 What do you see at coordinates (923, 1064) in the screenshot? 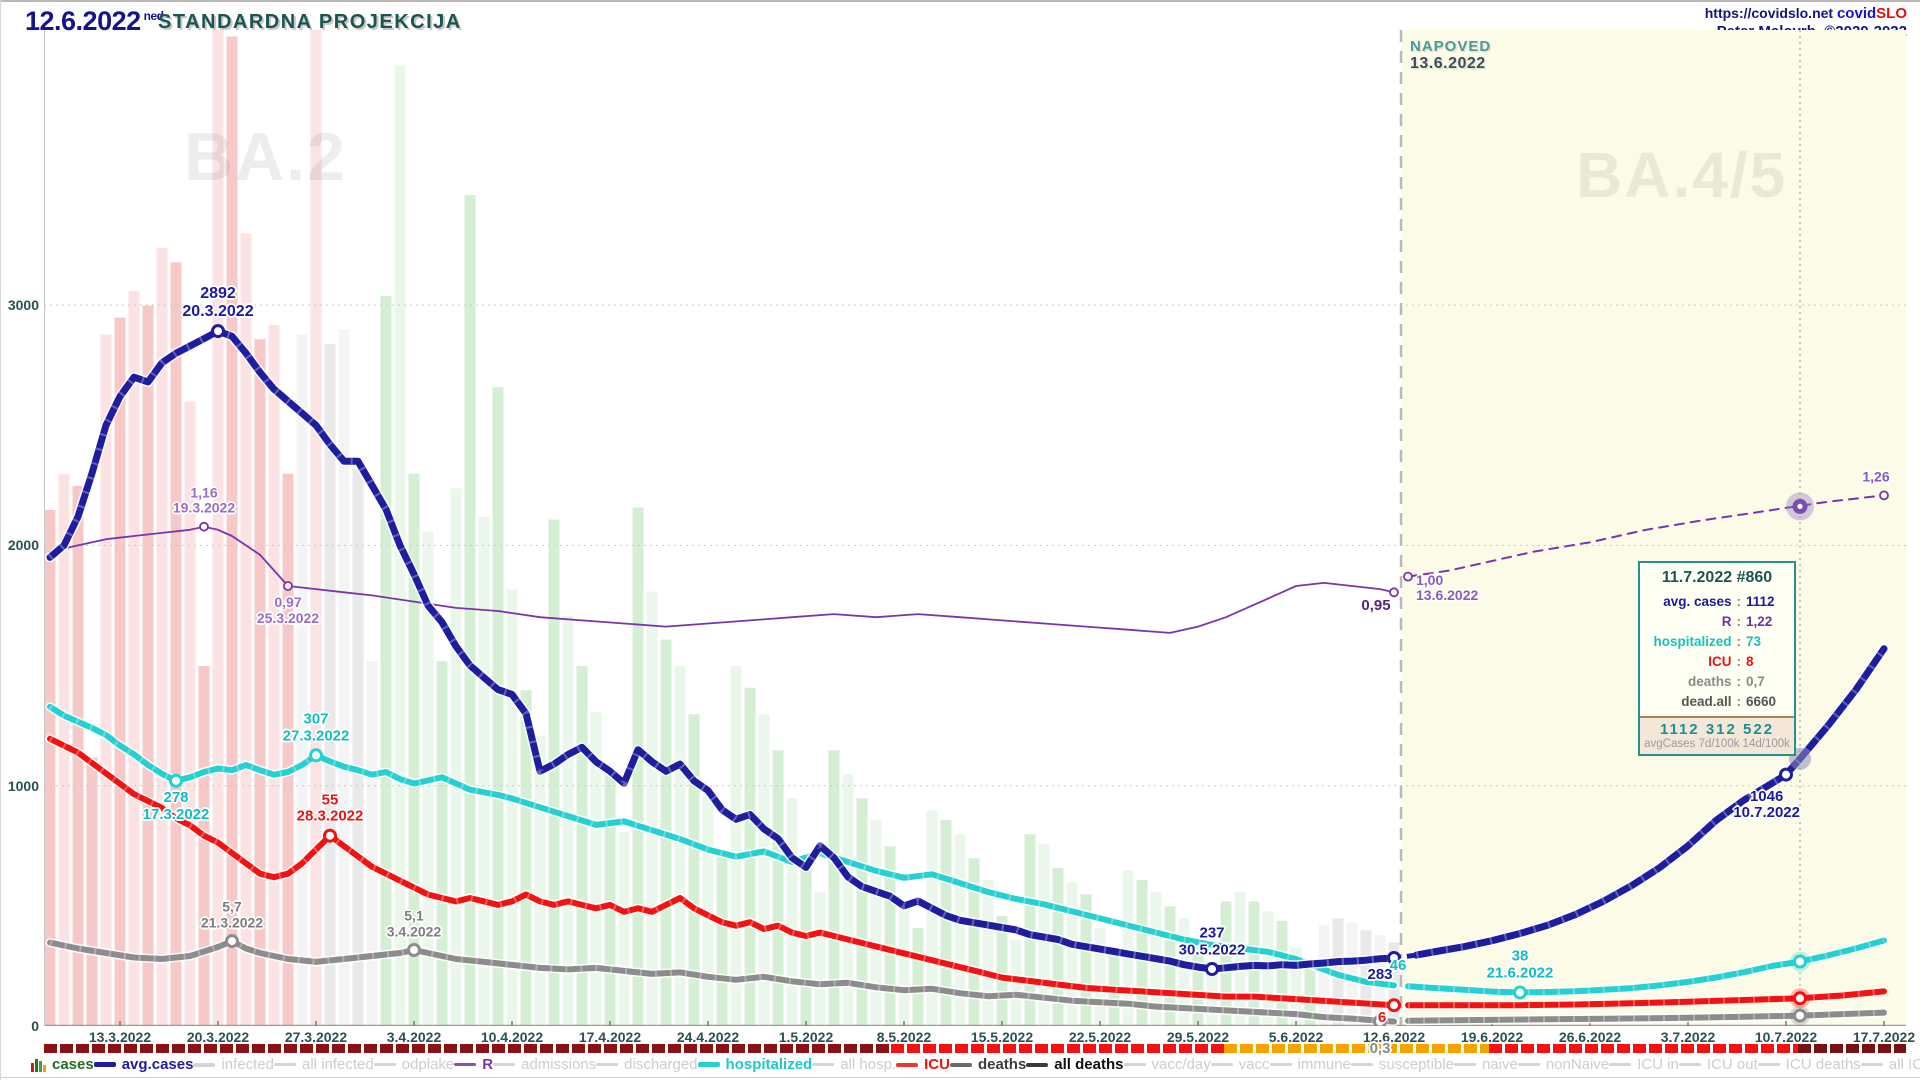
I see `legend-item-ICU: ICU` at bounding box center [923, 1064].